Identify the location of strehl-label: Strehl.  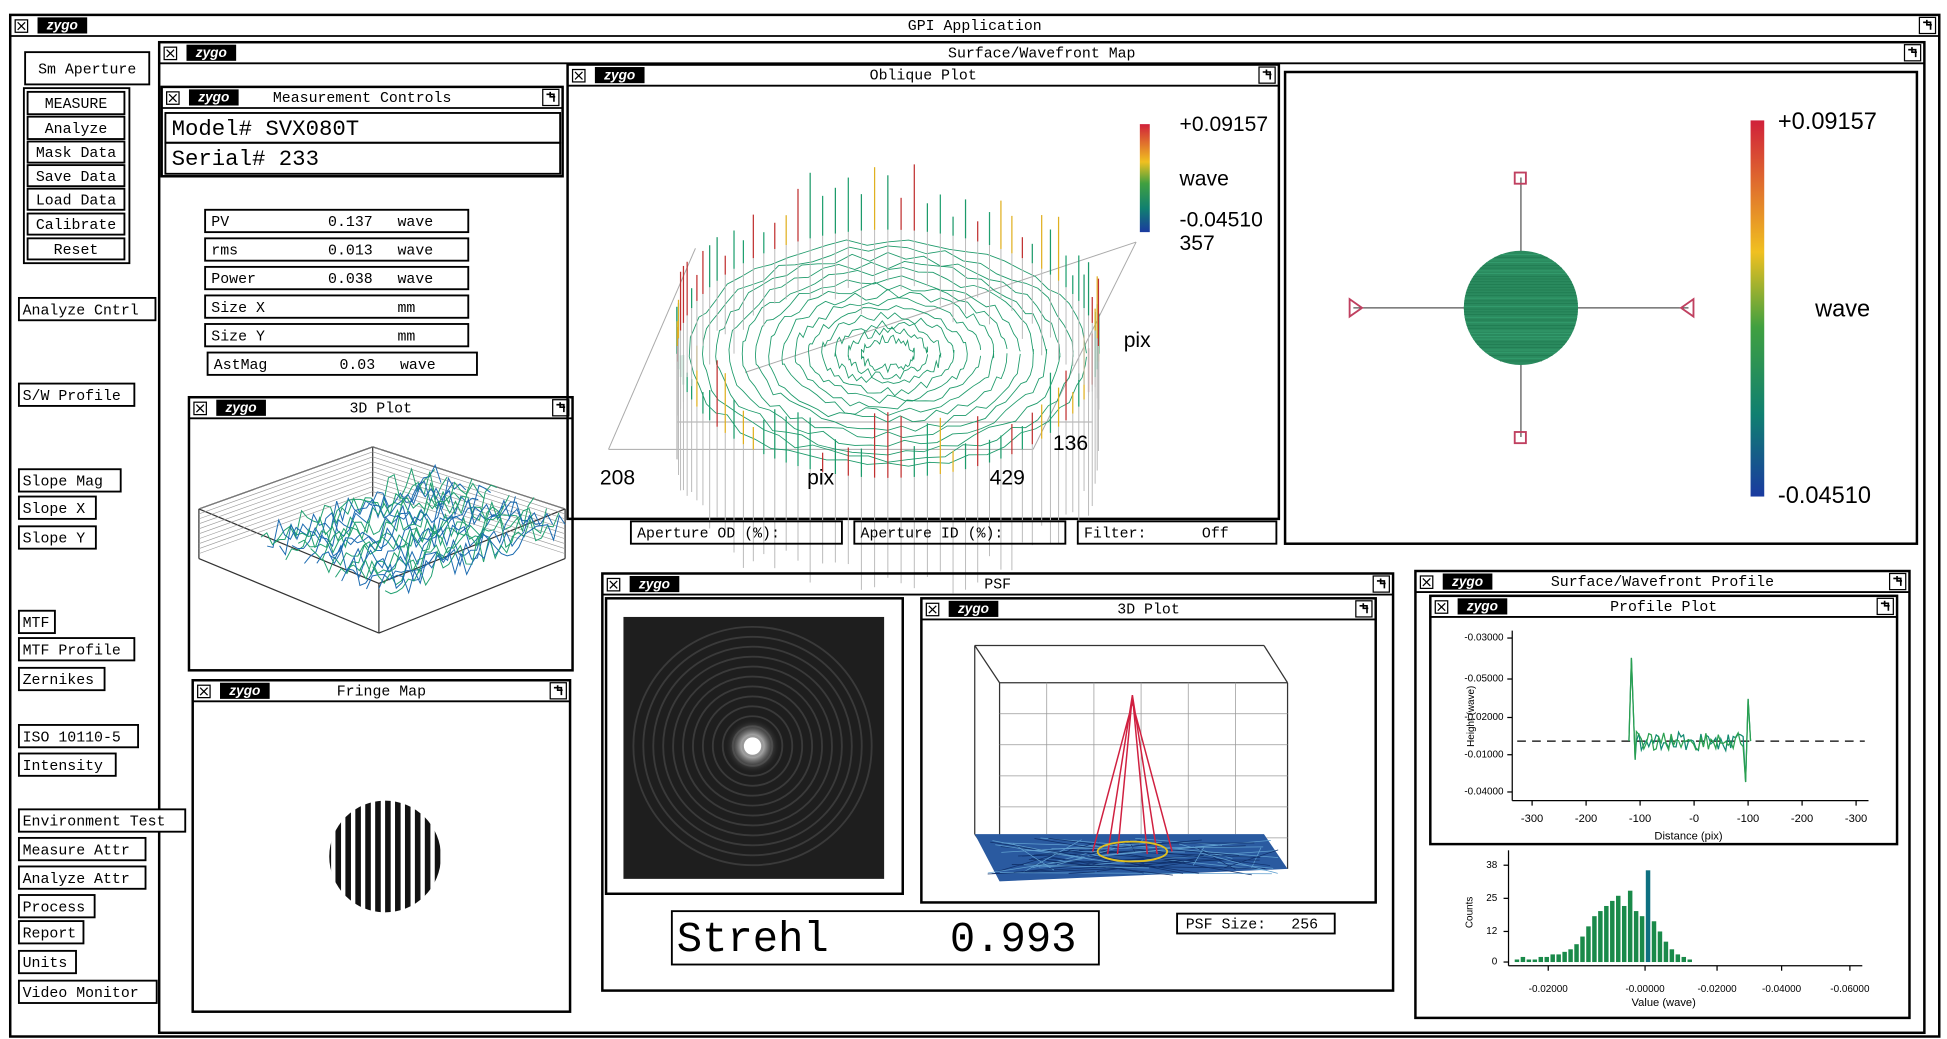
(753, 940).